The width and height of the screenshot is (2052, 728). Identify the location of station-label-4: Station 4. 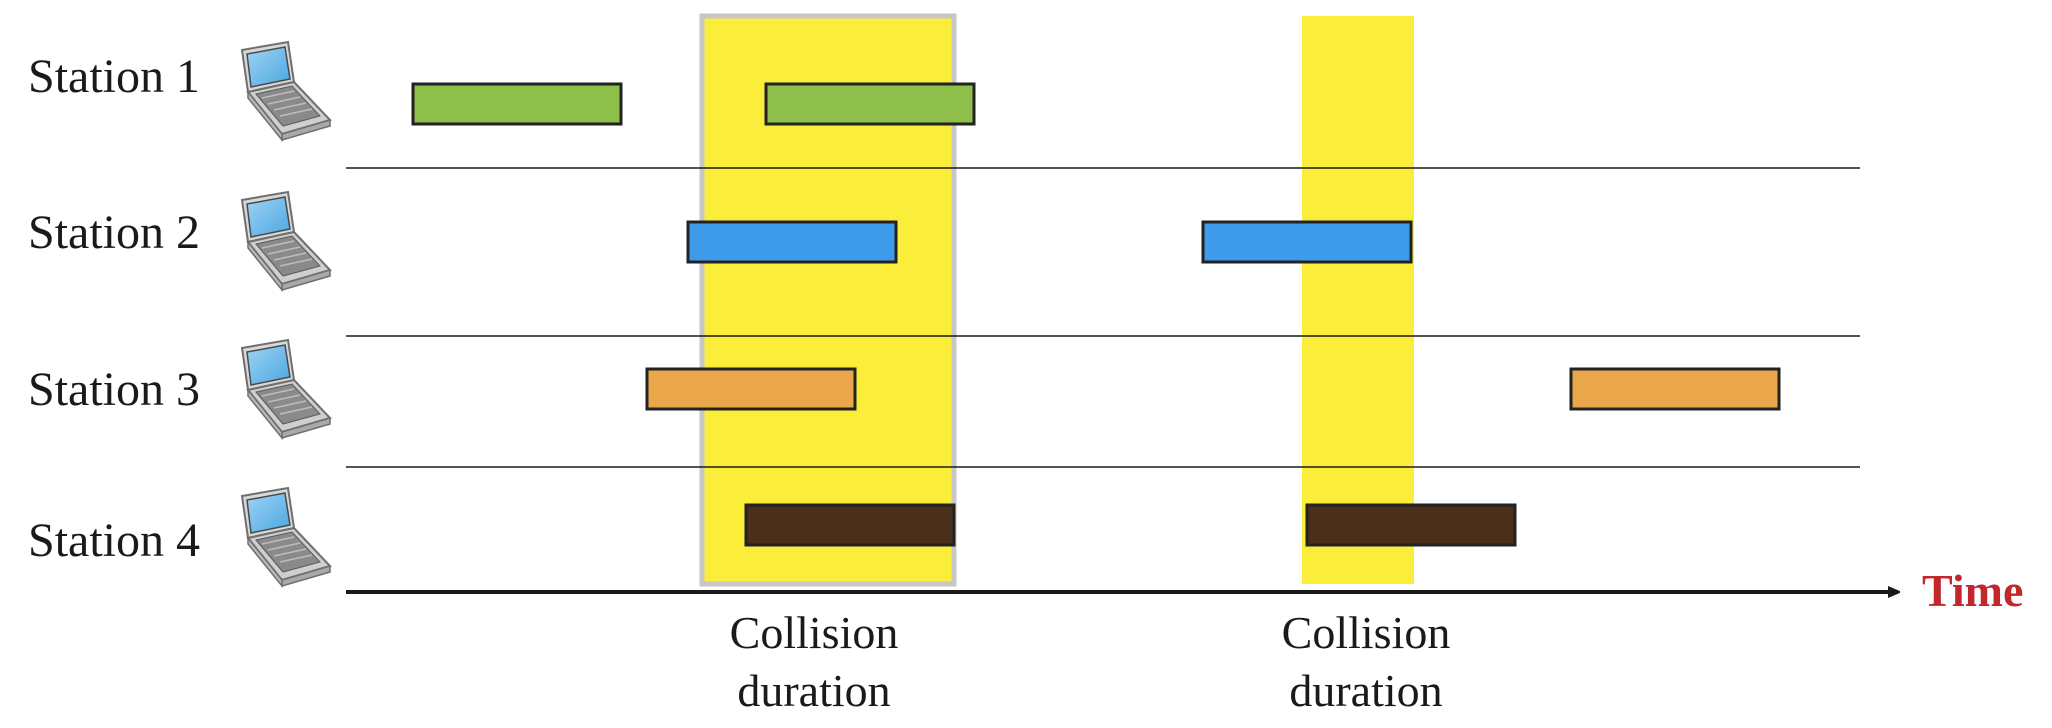
(114, 540).